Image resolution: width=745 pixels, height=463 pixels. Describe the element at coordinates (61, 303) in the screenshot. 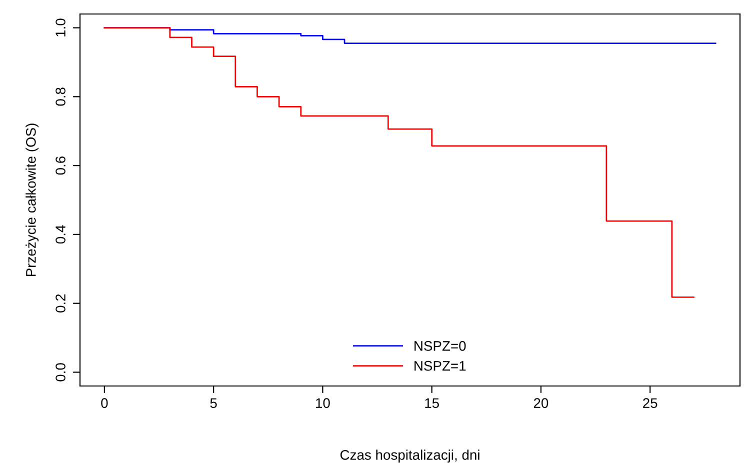

I see `y-tick-label: 0.2` at that location.